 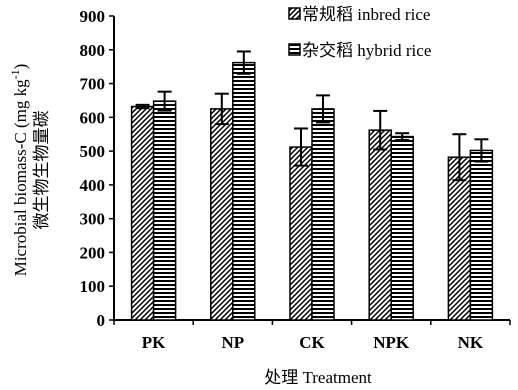 I want to click on y-tick-label: 700, so click(x=93, y=84).